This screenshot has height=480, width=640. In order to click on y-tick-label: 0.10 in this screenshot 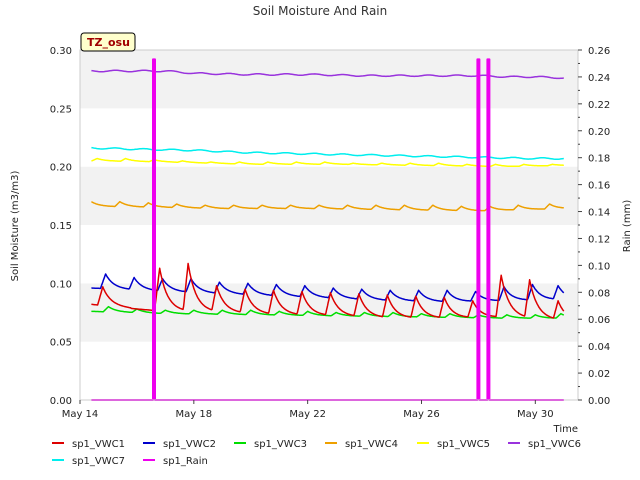, I will do `click(61, 284)`.